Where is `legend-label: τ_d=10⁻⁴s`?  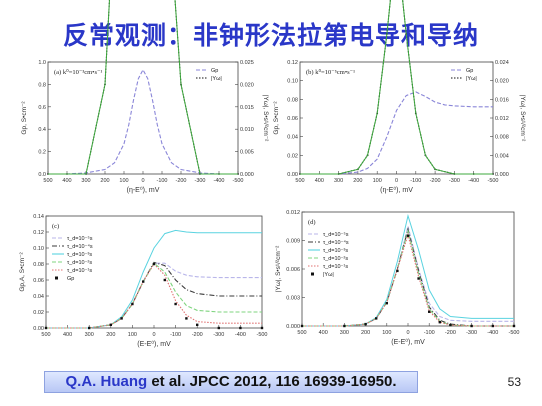 legend-label: τ_d=10⁻⁴s is located at coordinates (336, 242).